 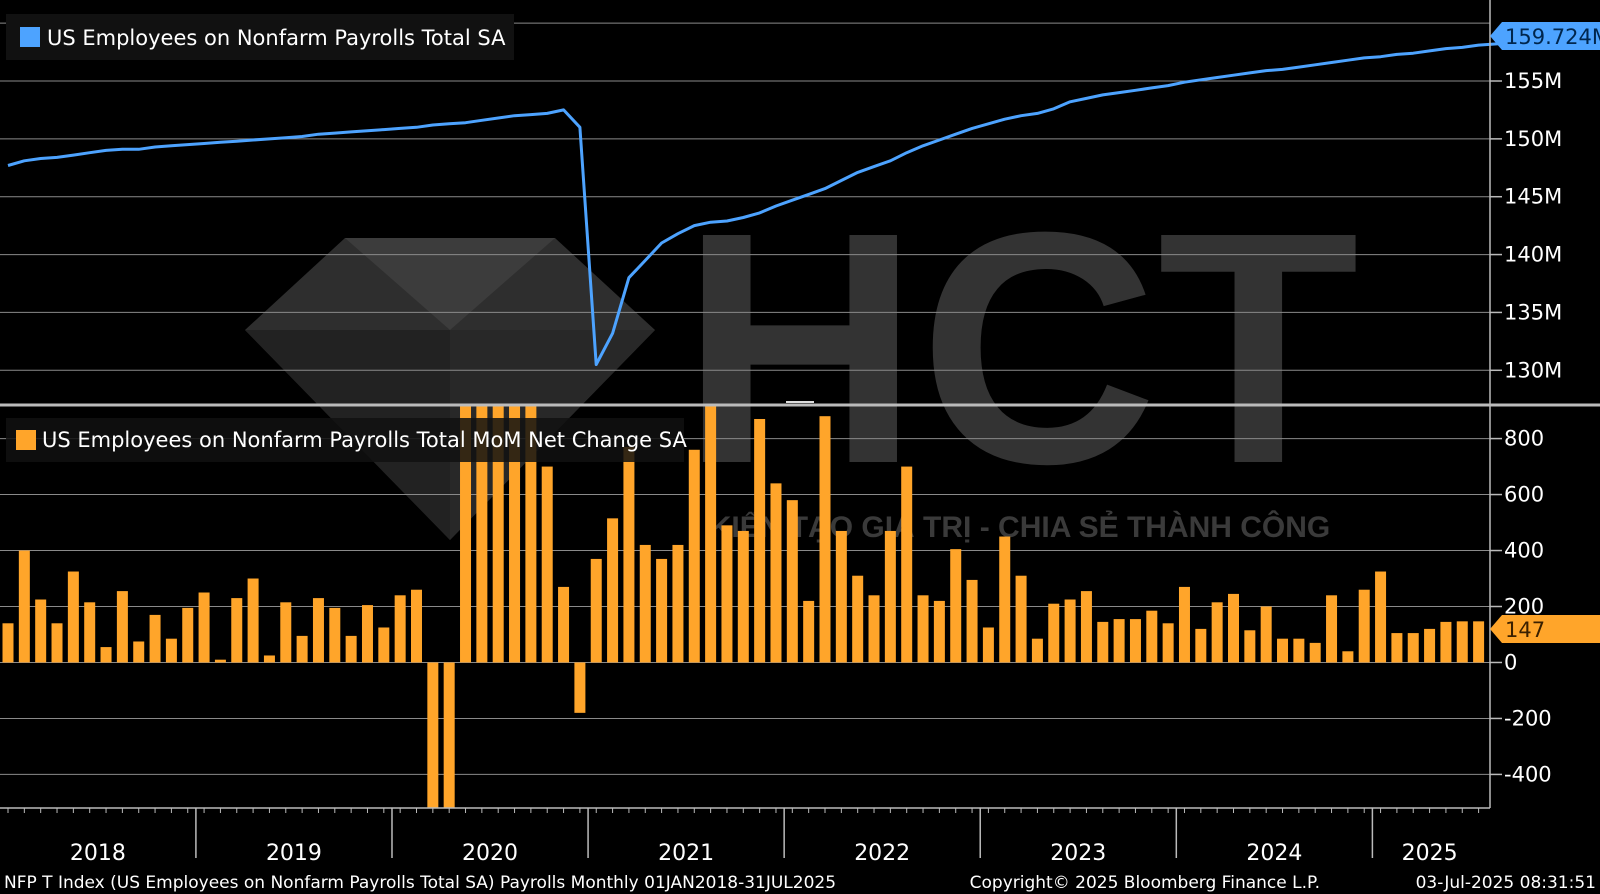 I want to click on footer-timestamp: 03-Jul-2025 08:31:51, so click(x=1506, y=883).